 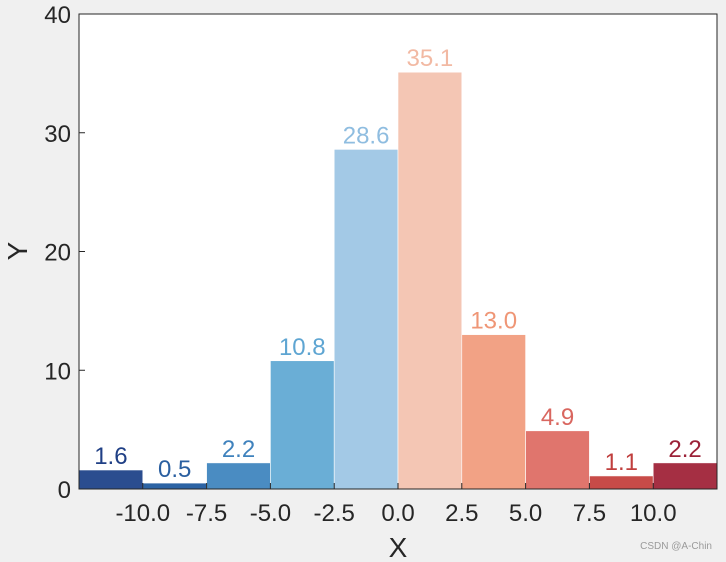 I want to click on y-axis-ticks: 0 10 20 30 40, so click(x=64, y=253).